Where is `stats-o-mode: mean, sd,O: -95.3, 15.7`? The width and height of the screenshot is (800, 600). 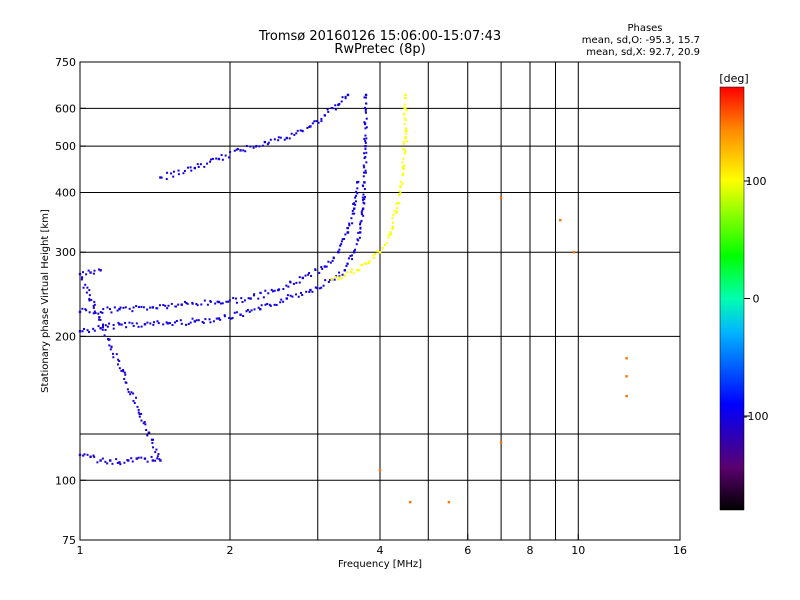
stats-o-mode: mean, sd,O: -95.3, 15.7 is located at coordinates (641, 40).